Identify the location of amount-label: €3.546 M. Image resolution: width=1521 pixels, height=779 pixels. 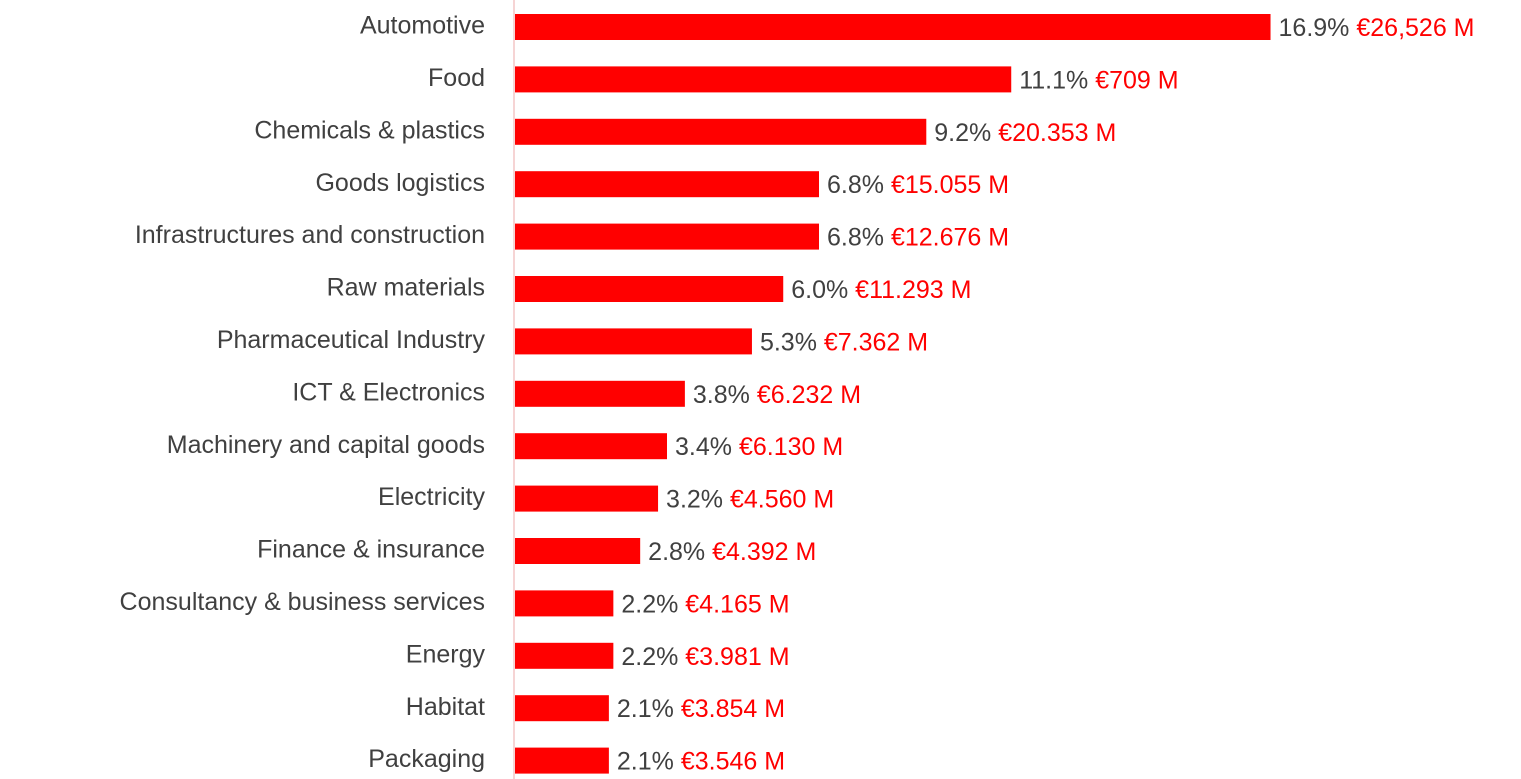
(733, 761).